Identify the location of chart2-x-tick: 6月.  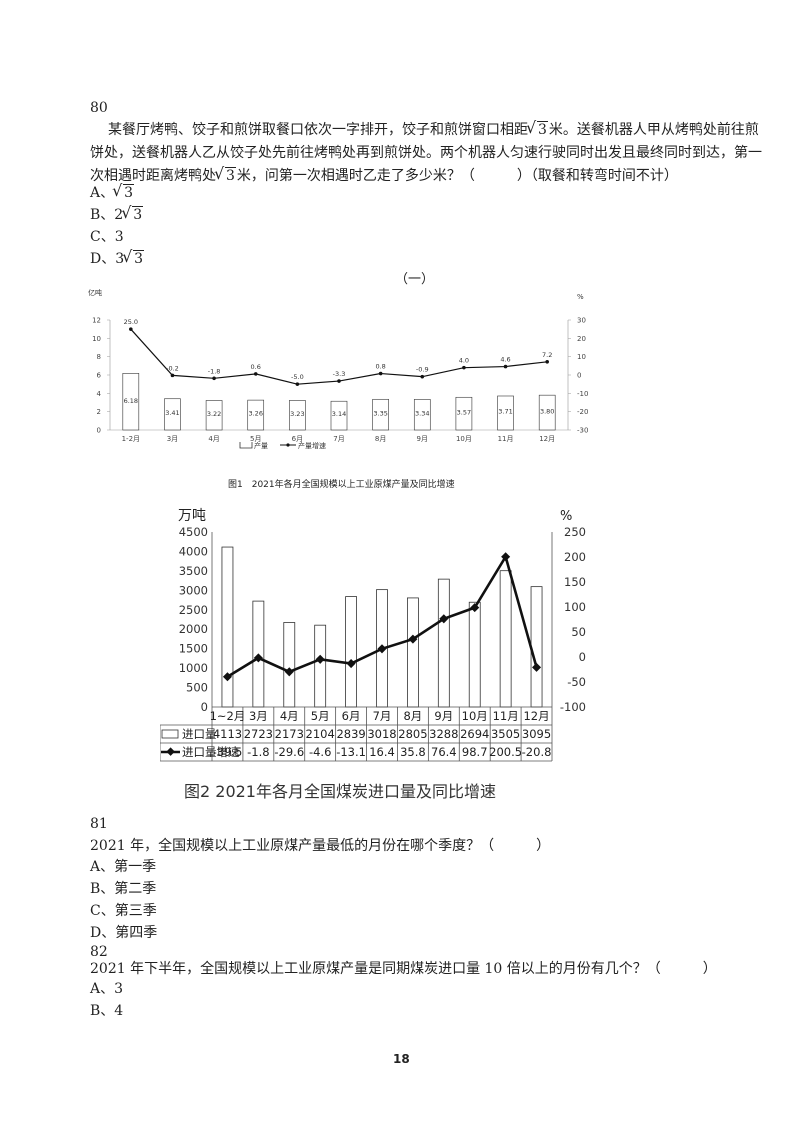
(351, 716).